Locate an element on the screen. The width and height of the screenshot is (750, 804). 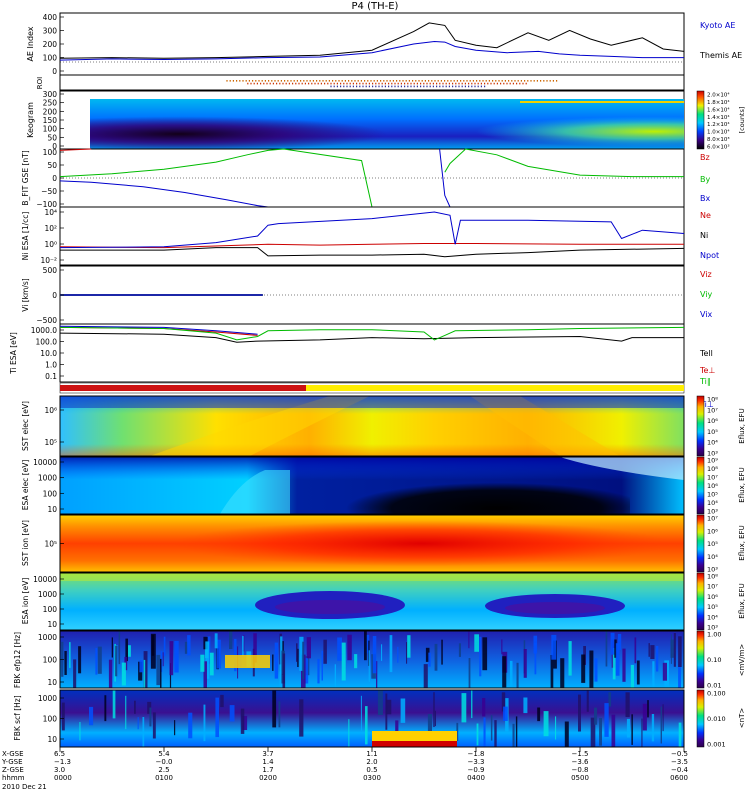
ytick-label: 0 is located at coordinates (54, 71).